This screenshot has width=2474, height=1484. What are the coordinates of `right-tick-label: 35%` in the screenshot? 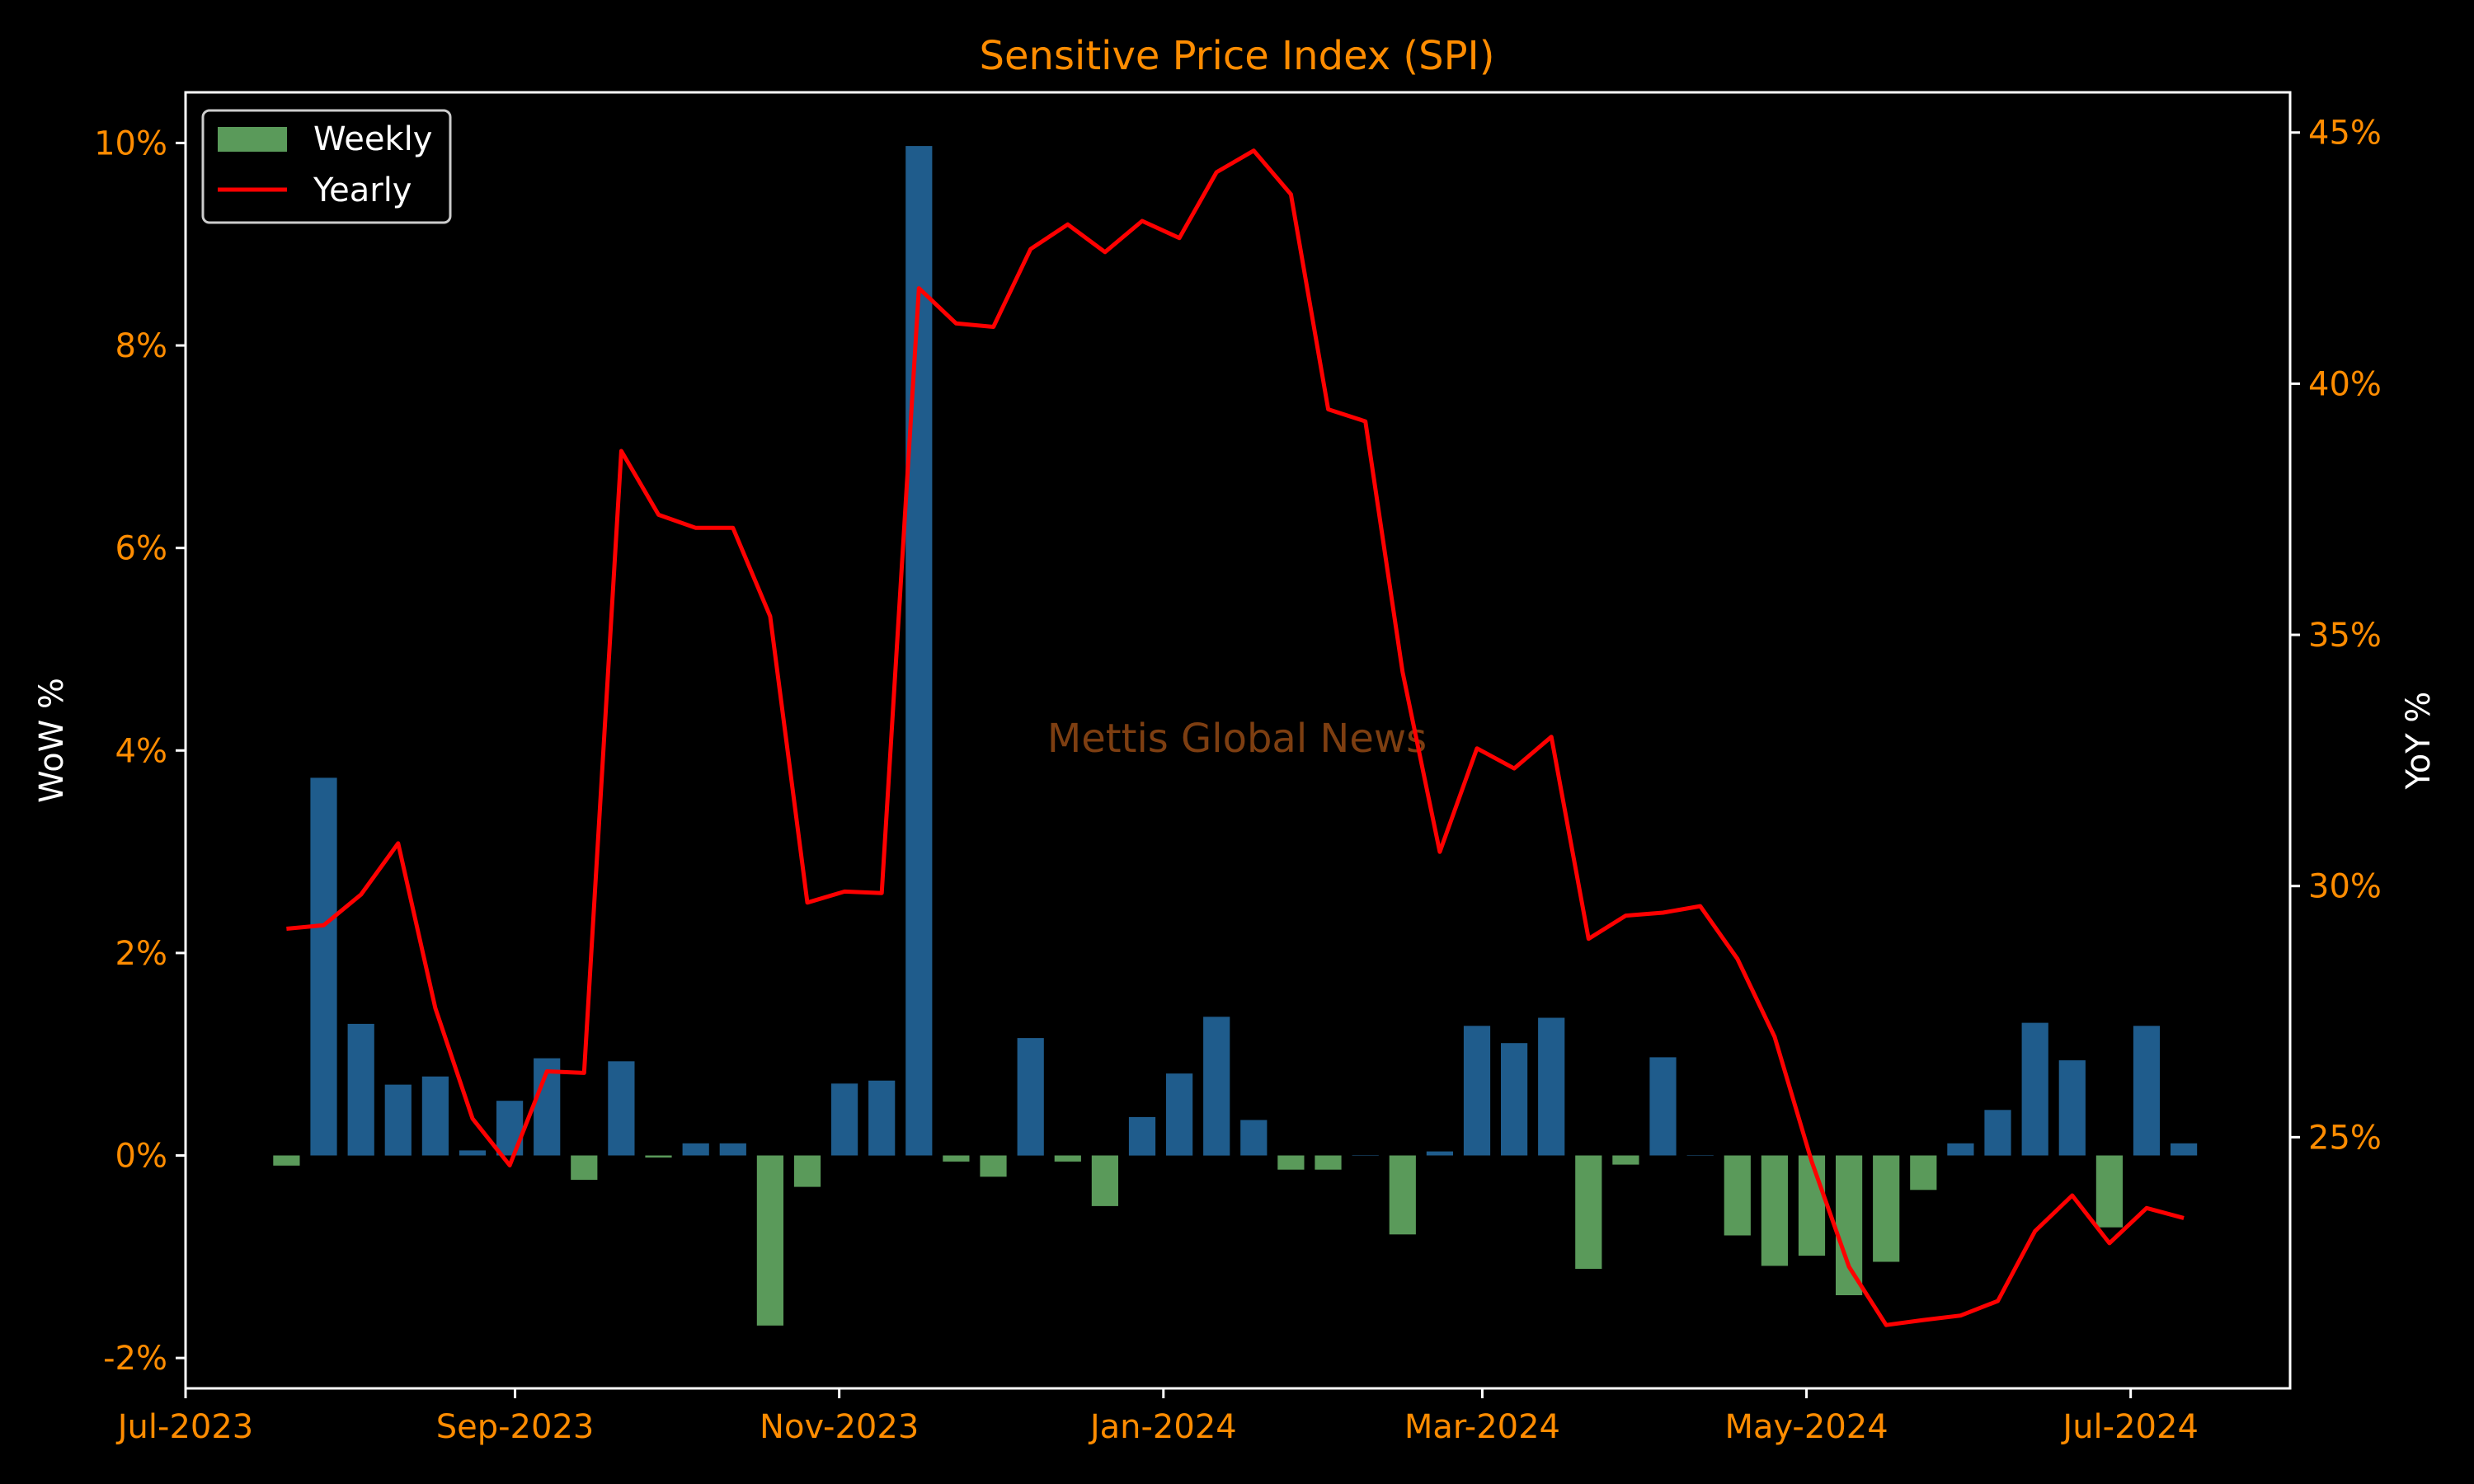 It's located at (2345, 636).